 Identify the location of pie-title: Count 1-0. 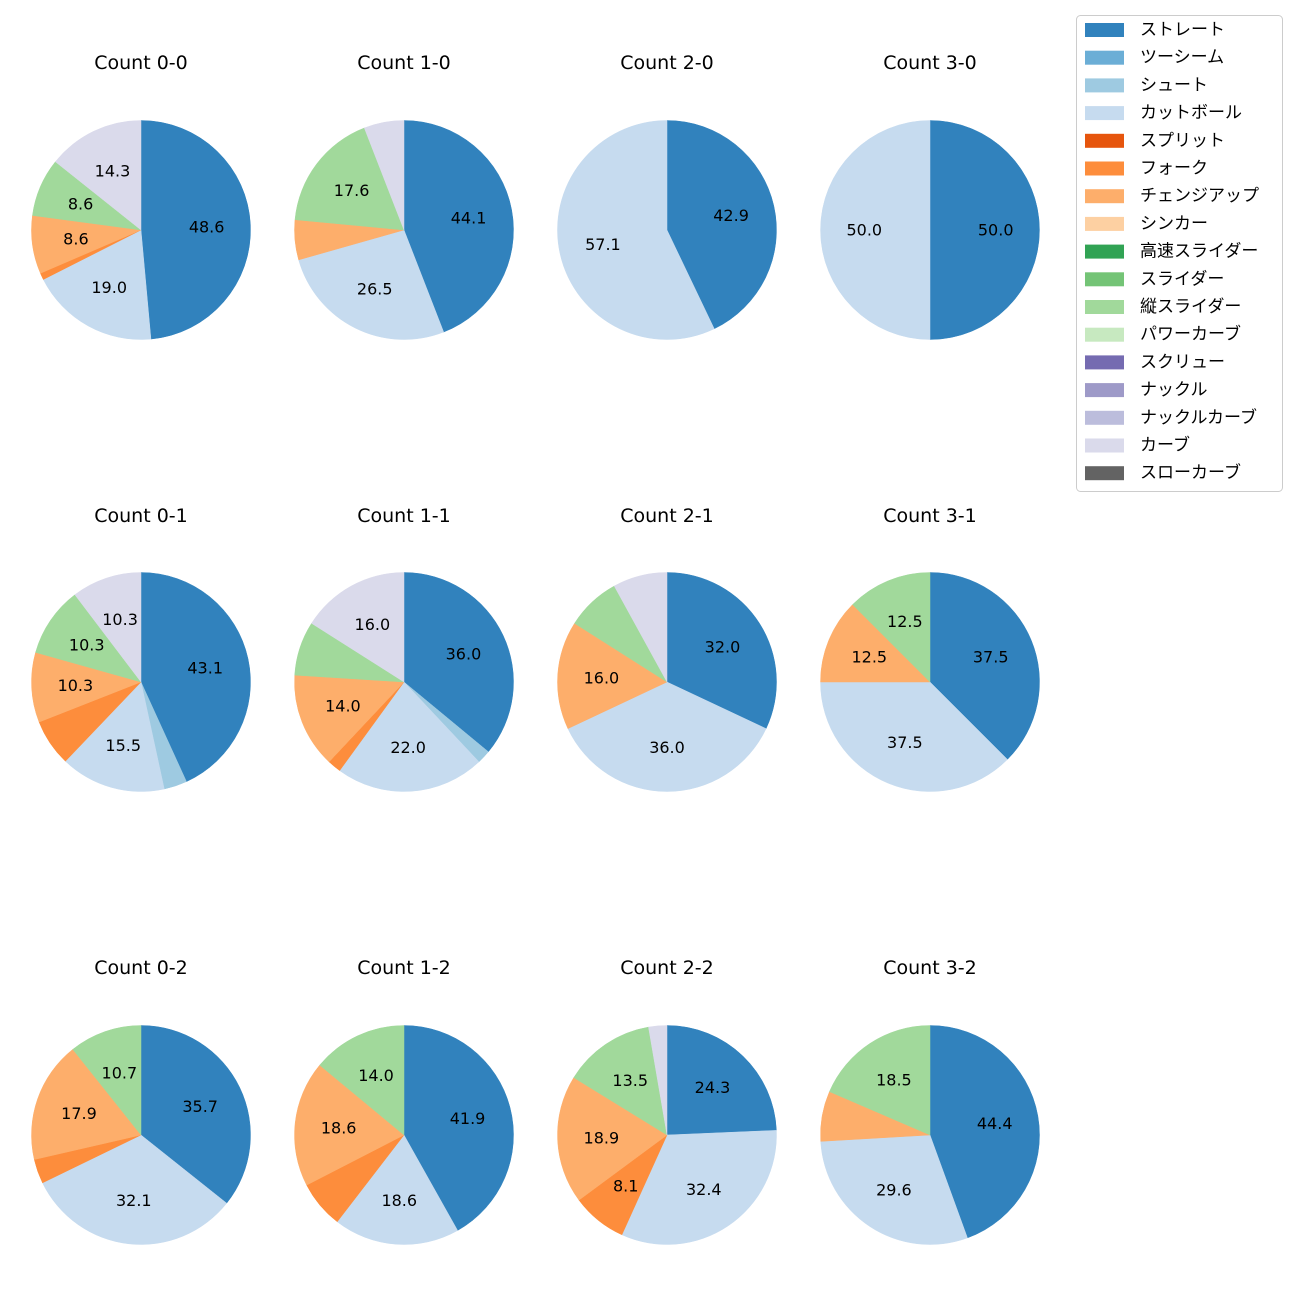
(404, 63).